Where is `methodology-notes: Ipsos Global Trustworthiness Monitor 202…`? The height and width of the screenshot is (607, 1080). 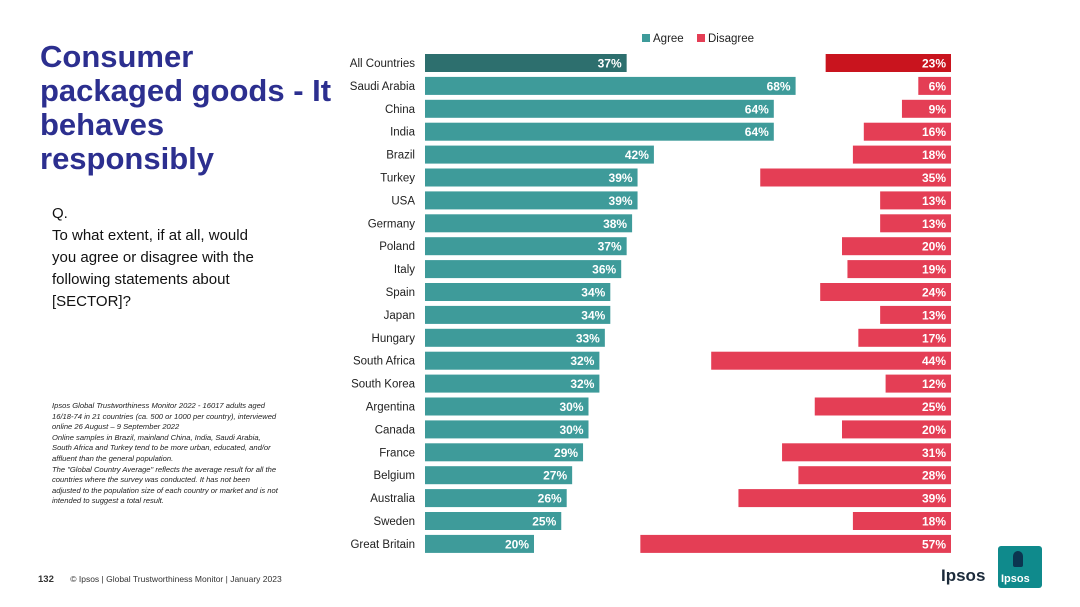 methodology-notes: Ipsos Global Trustworthiness Monitor 202… is located at coordinates (189, 454).